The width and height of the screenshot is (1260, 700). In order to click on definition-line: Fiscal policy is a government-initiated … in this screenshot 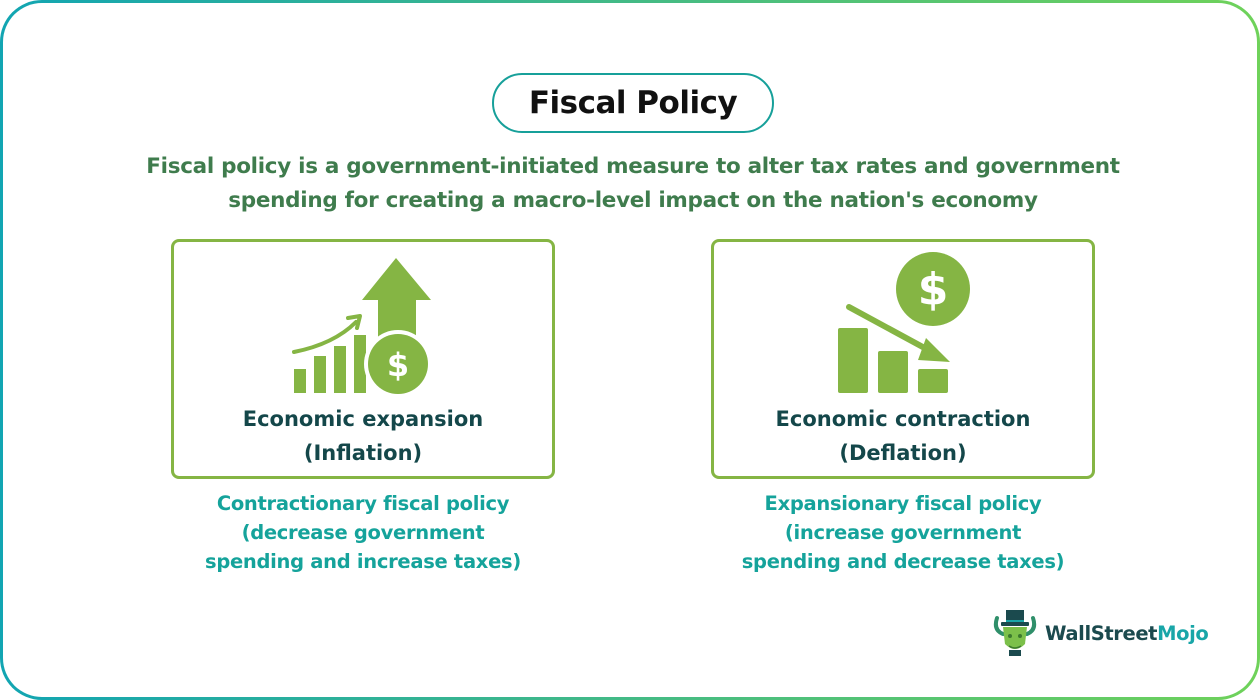, I will do `click(633, 166)`.